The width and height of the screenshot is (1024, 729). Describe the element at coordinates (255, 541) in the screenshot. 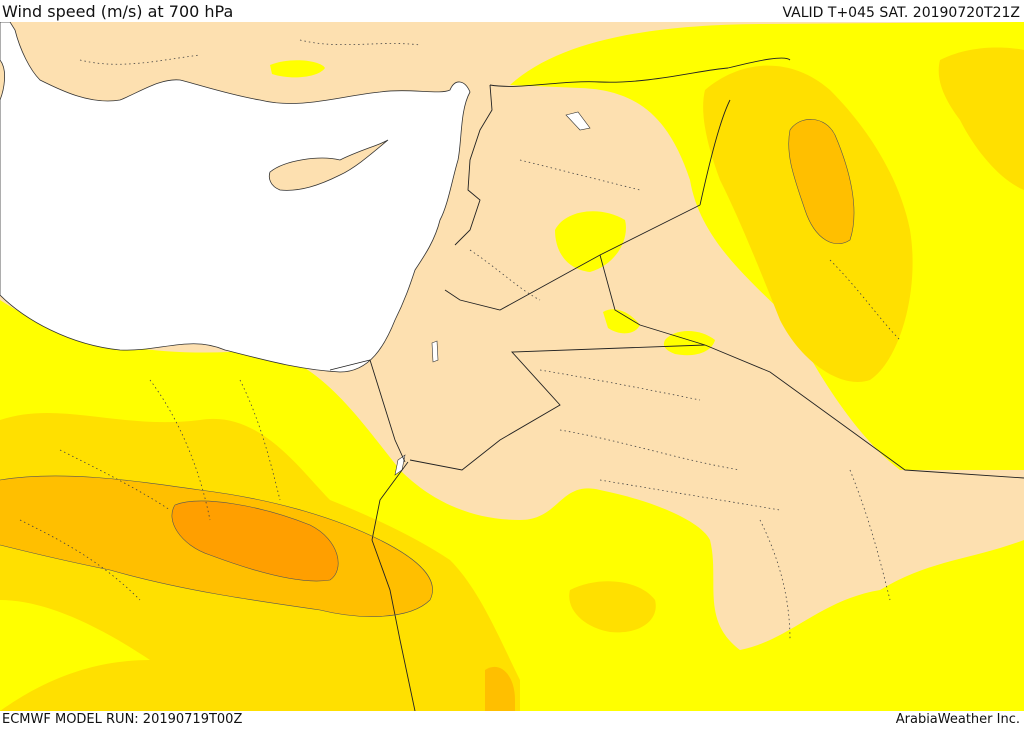

I see `wind-zone-highest-core` at that location.